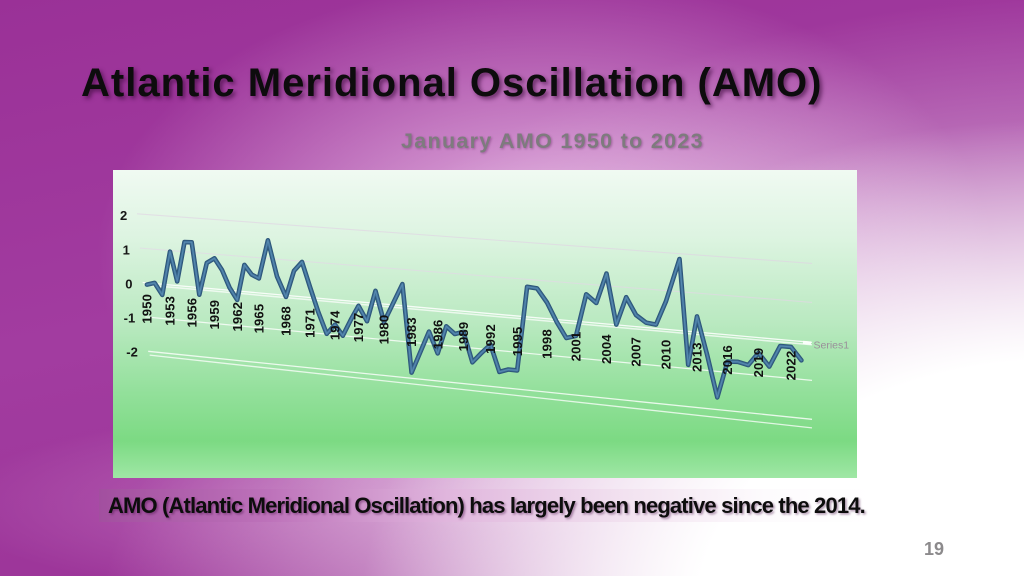  What do you see at coordinates (384, 330) in the screenshot?
I see `svg-text: 1980` at bounding box center [384, 330].